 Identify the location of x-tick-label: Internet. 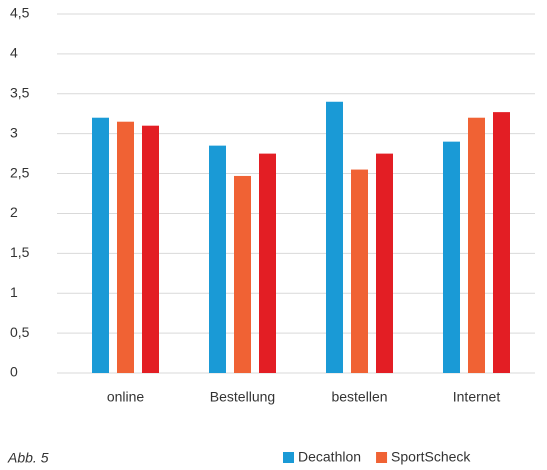
(477, 397).